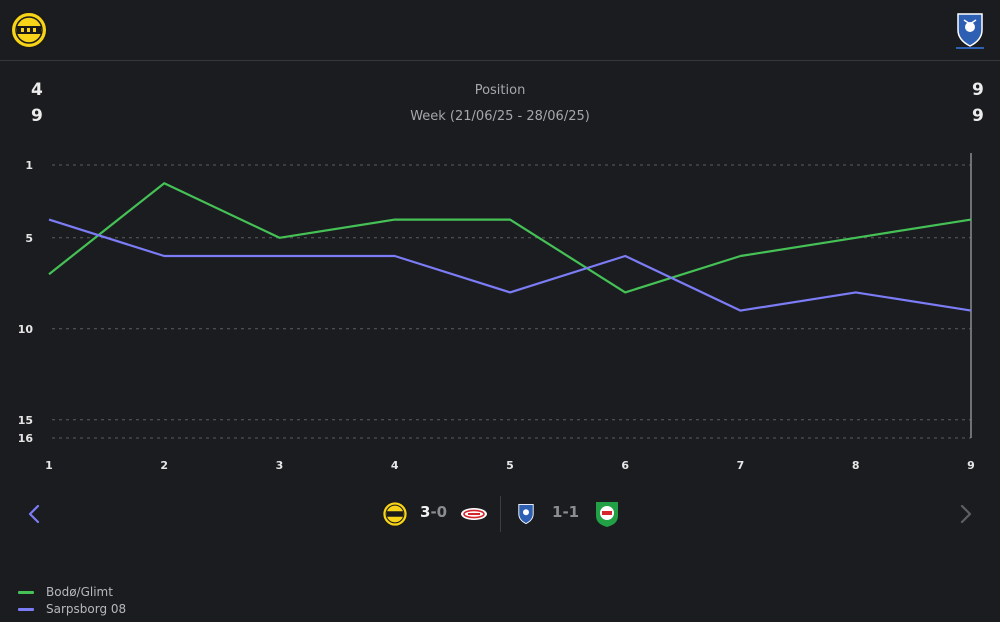  I want to click on x-tick-label: 7, so click(741, 465).